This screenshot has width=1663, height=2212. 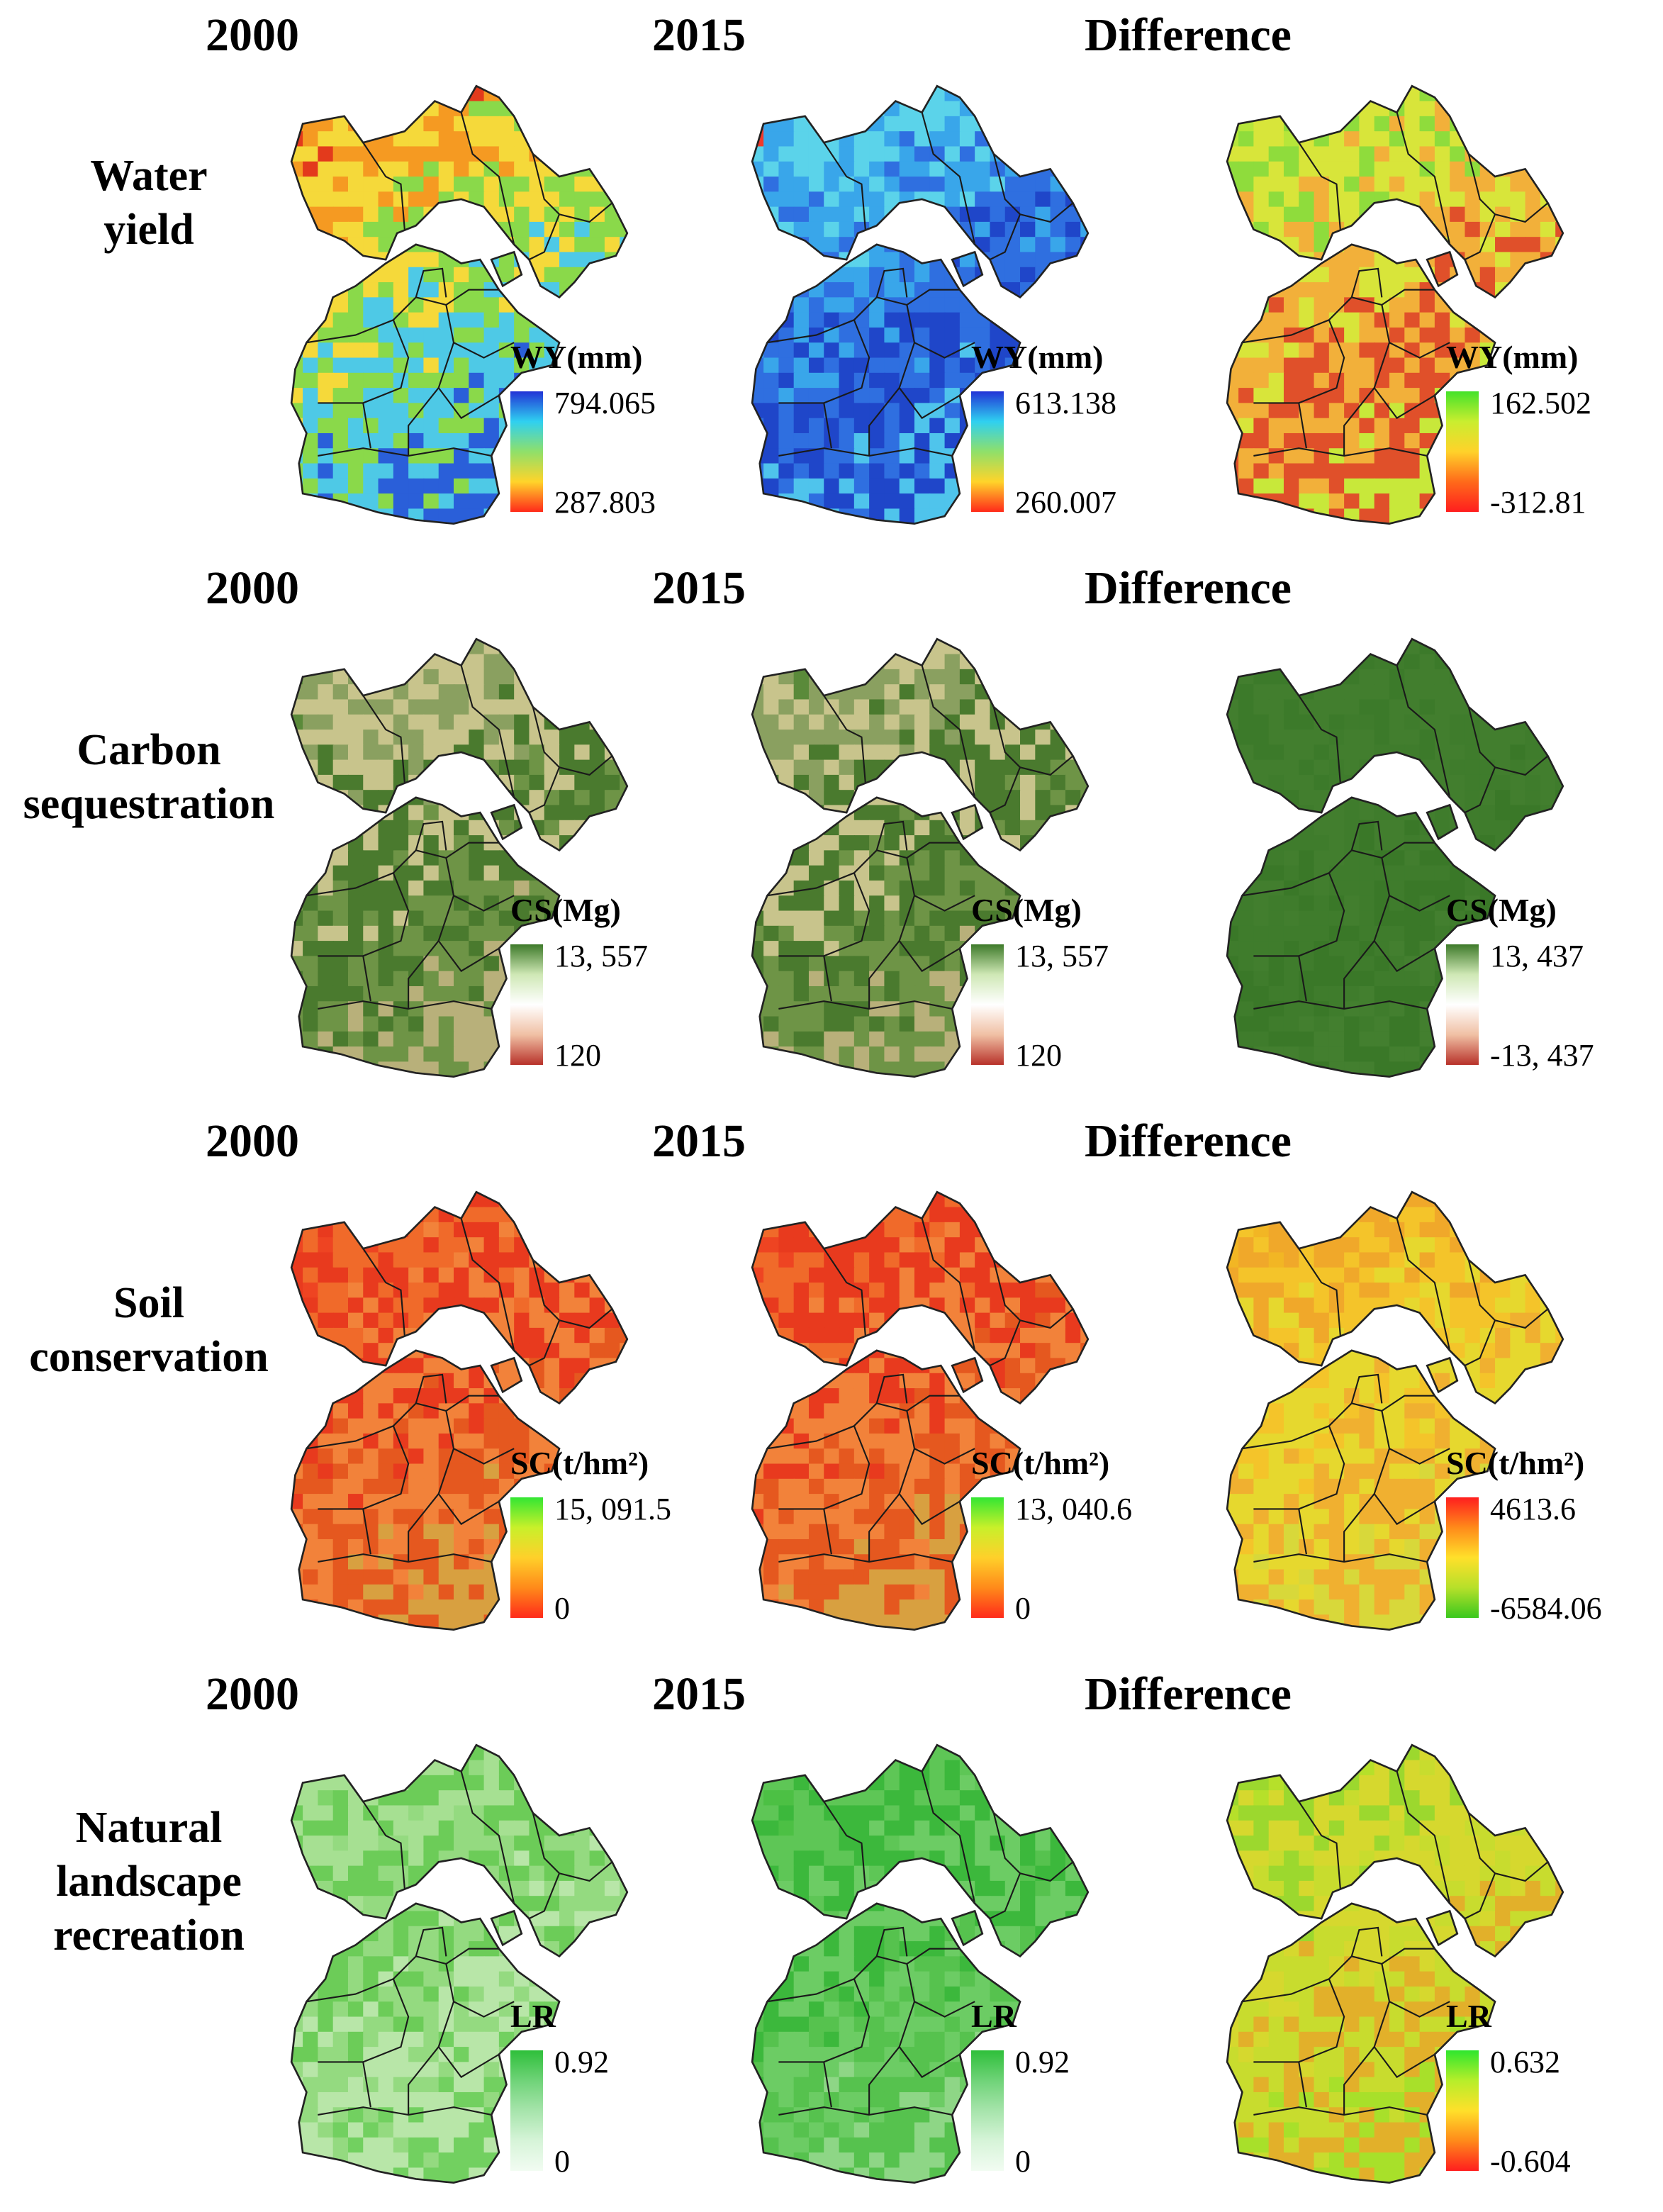 I want to click on legend-title: CS(Mg), so click(x=1501, y=910).